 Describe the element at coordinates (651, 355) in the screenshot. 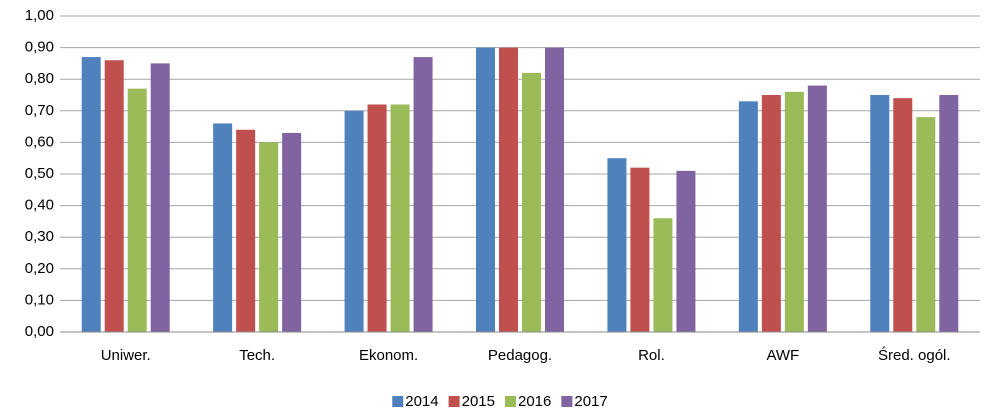

I see `x-tick-label: Rol.` at that location.